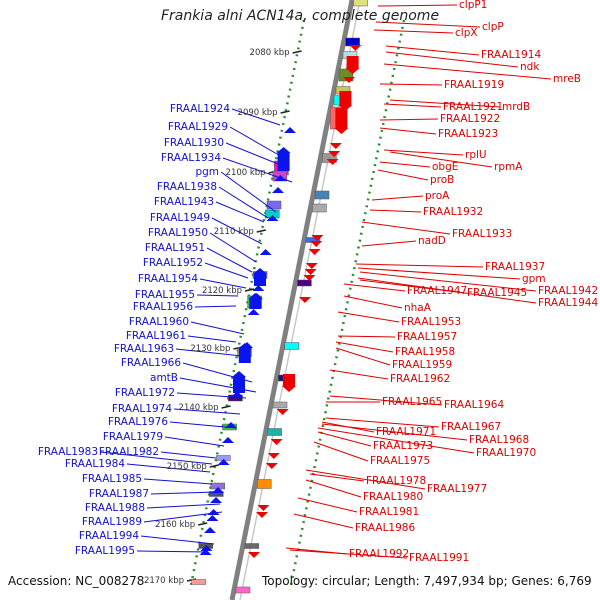 The width and height of the screenshot is (600, 600). Describe the element at coordinates (234, 232) in the screenshot. I see `scale-label: 2110 kbp` at that location.